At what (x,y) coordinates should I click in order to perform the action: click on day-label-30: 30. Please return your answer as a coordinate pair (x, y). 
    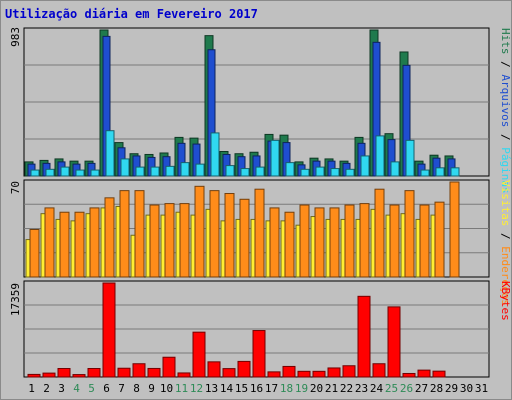
    Looking at the image, I should click on (466, 388).